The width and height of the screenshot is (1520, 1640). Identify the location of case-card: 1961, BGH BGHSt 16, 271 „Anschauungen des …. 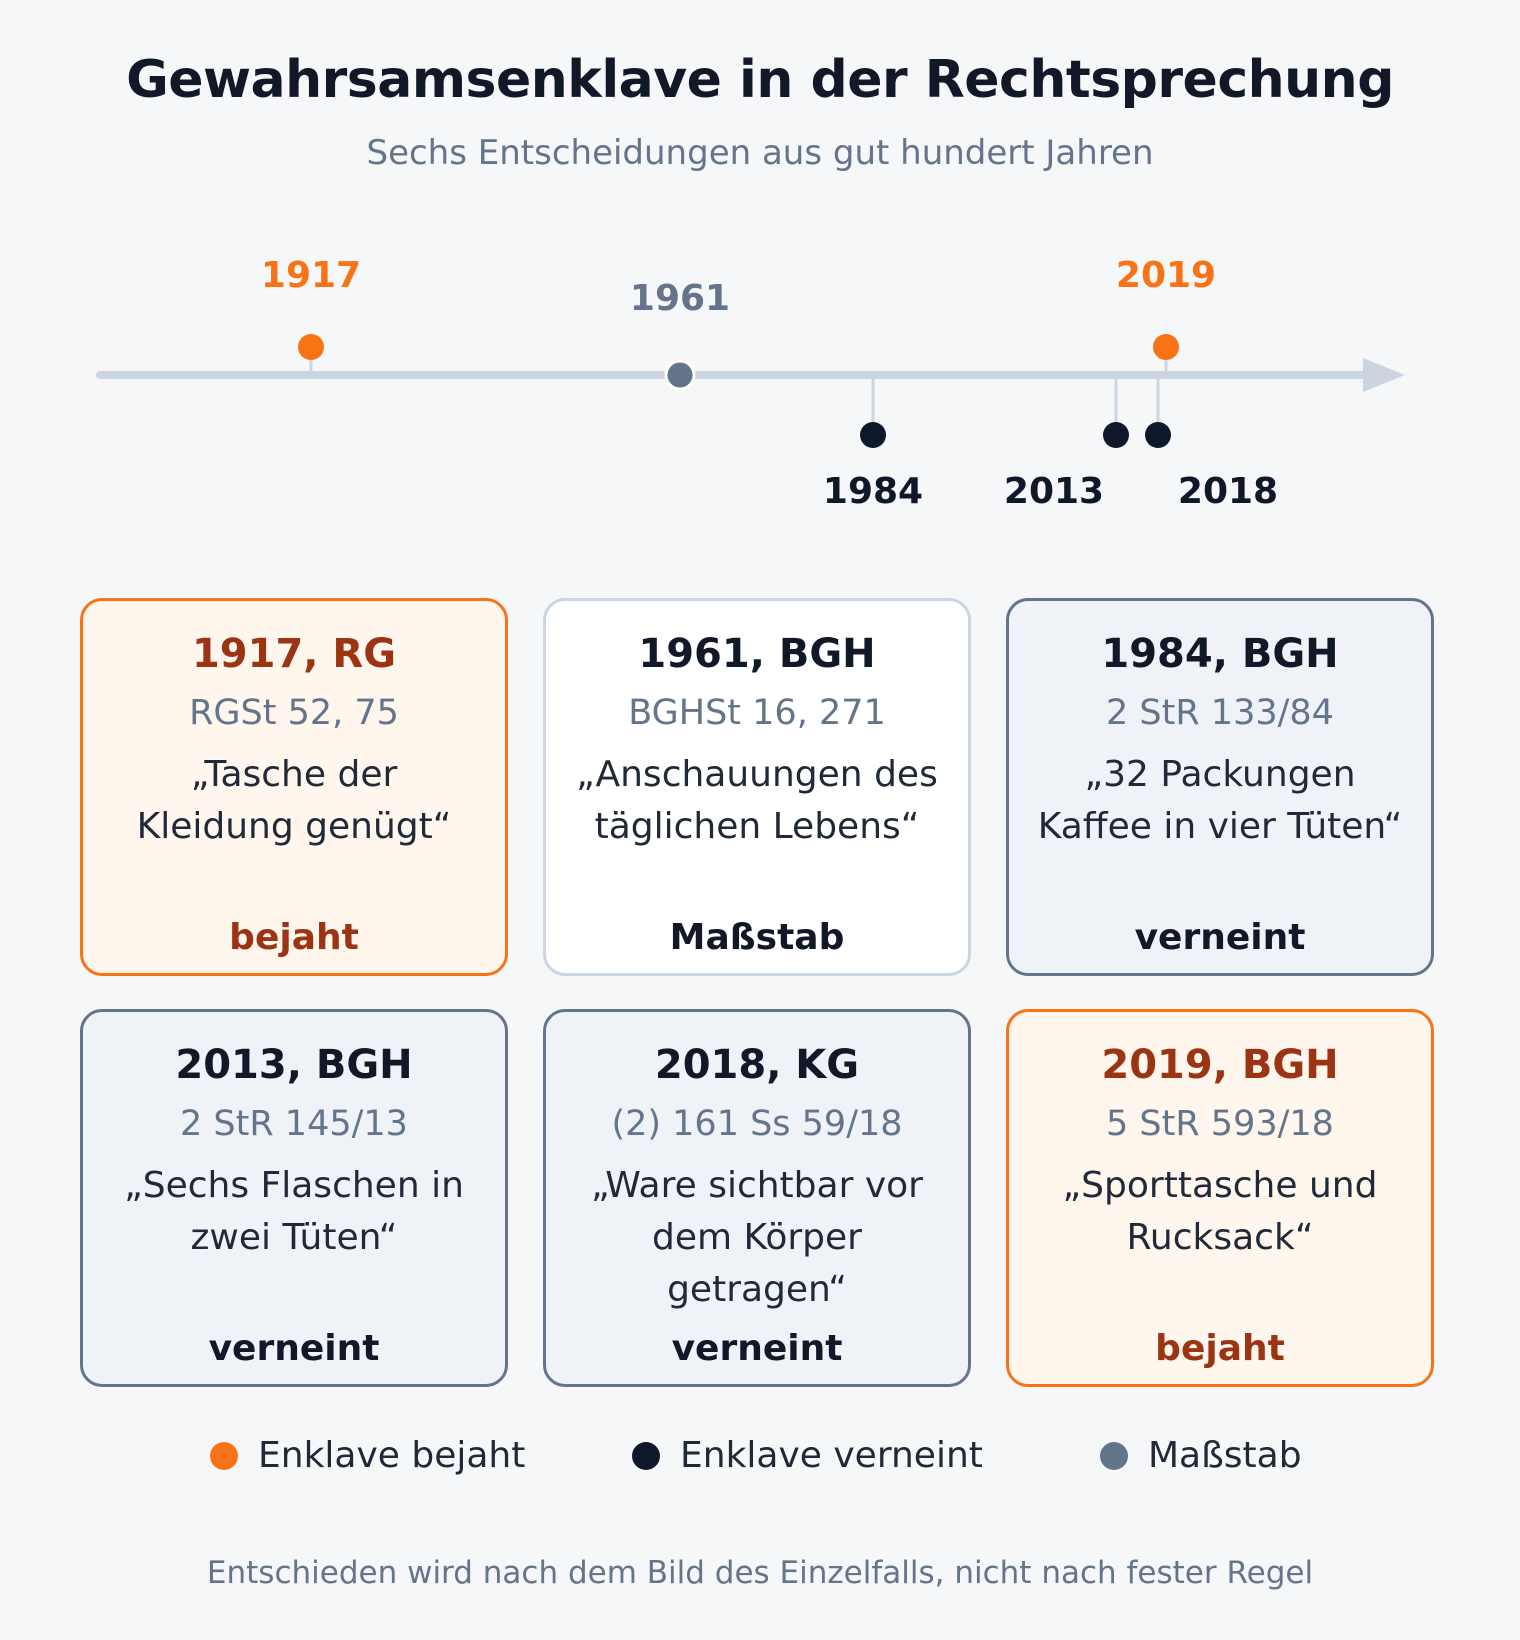
(757, 787).